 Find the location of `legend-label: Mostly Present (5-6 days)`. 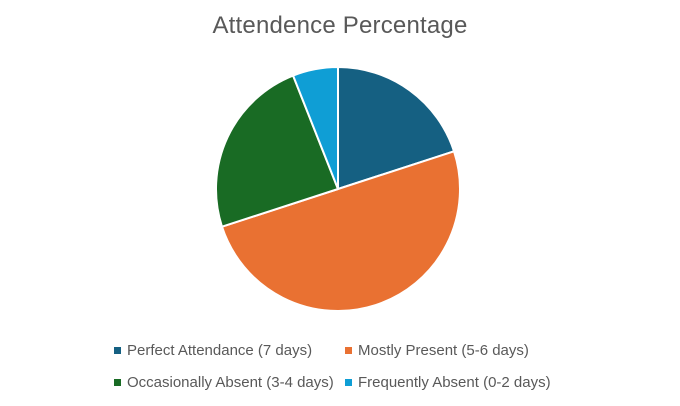

legend-label: Mostly Present (5-6 days) is located at coordinates (443, 350).